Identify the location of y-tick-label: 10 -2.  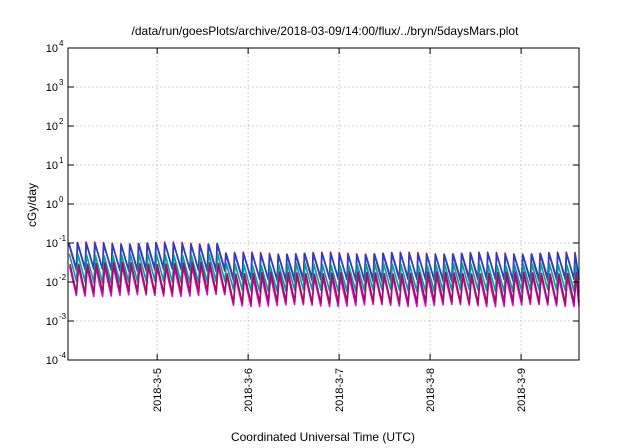
(56, 281).